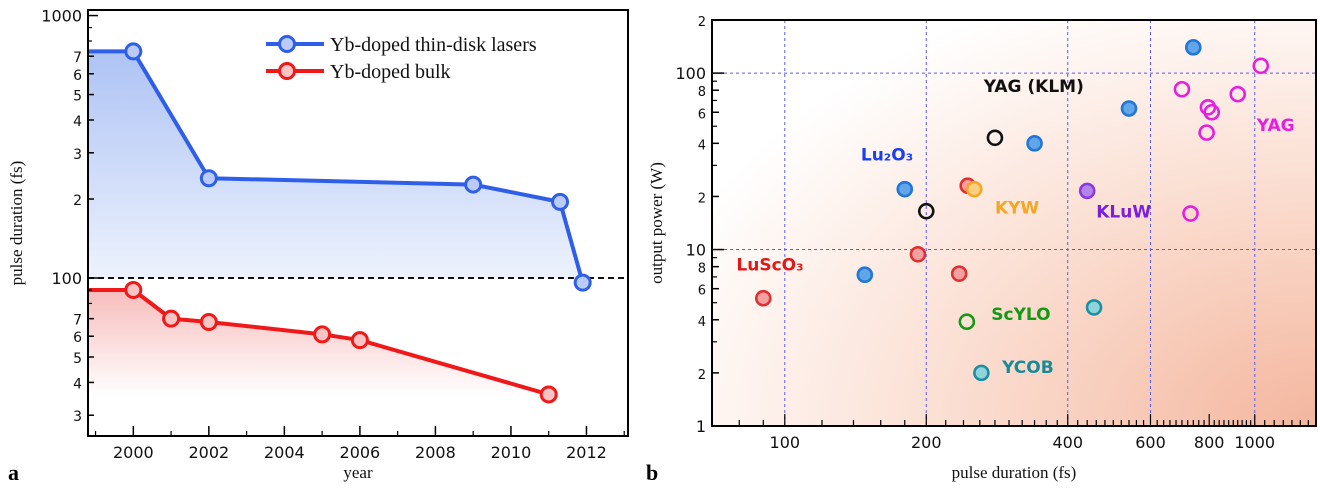 The image size is (1320, 488). I want to click on x-tick-label: 2000, so click(133, 452).